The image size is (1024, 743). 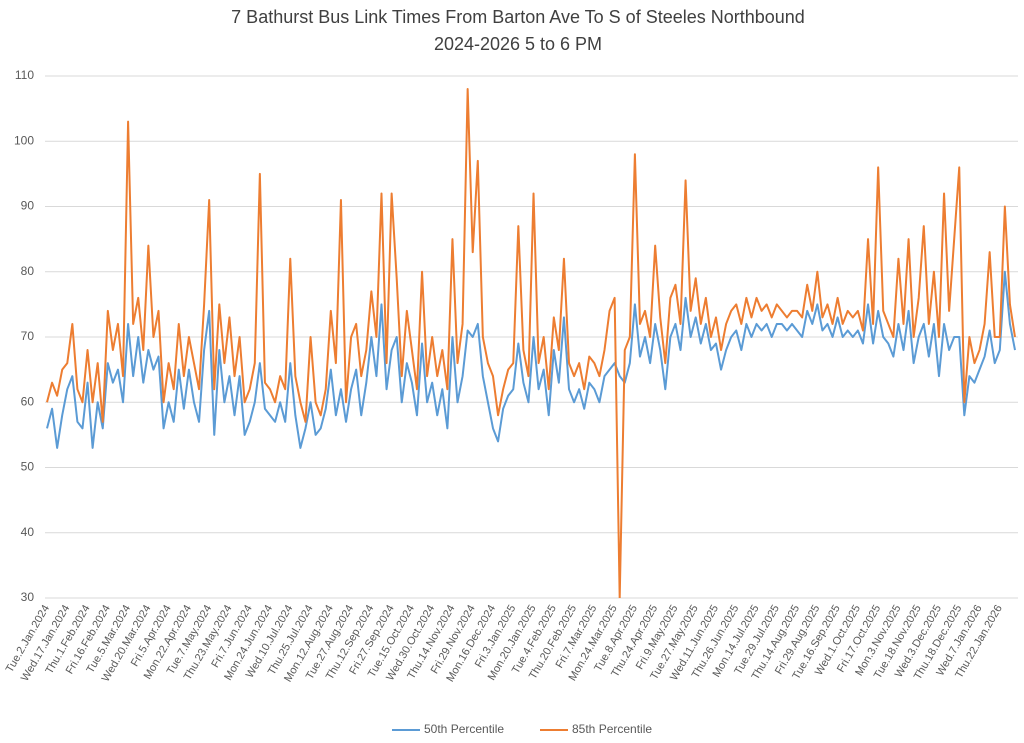 What do you see at coordinates (24, 75) in the screenshot?
I see `y-tick-label: 110` at bounding box center [24, 75].